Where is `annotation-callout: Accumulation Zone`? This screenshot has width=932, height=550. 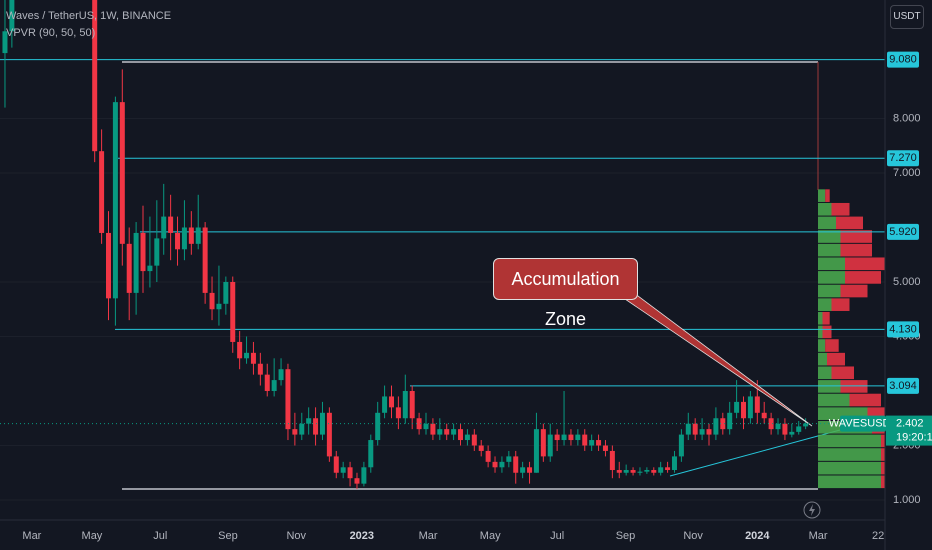
annotation-callout: Accumulation Zone is located at coordinates (565, 293).